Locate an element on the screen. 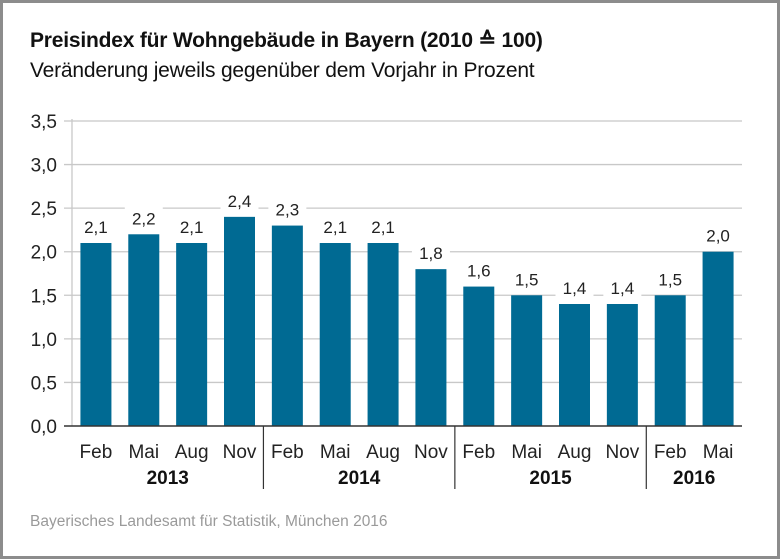 This screenshot has width=780, height=559. value-label: 2,2 is located at coordinates (144, 218).